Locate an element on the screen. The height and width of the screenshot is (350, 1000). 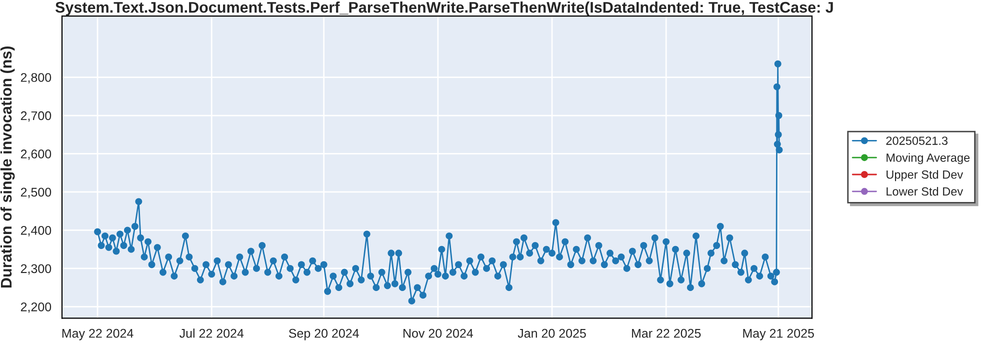
legend-label: 20250521.3 is located at coordinates (917, 140).